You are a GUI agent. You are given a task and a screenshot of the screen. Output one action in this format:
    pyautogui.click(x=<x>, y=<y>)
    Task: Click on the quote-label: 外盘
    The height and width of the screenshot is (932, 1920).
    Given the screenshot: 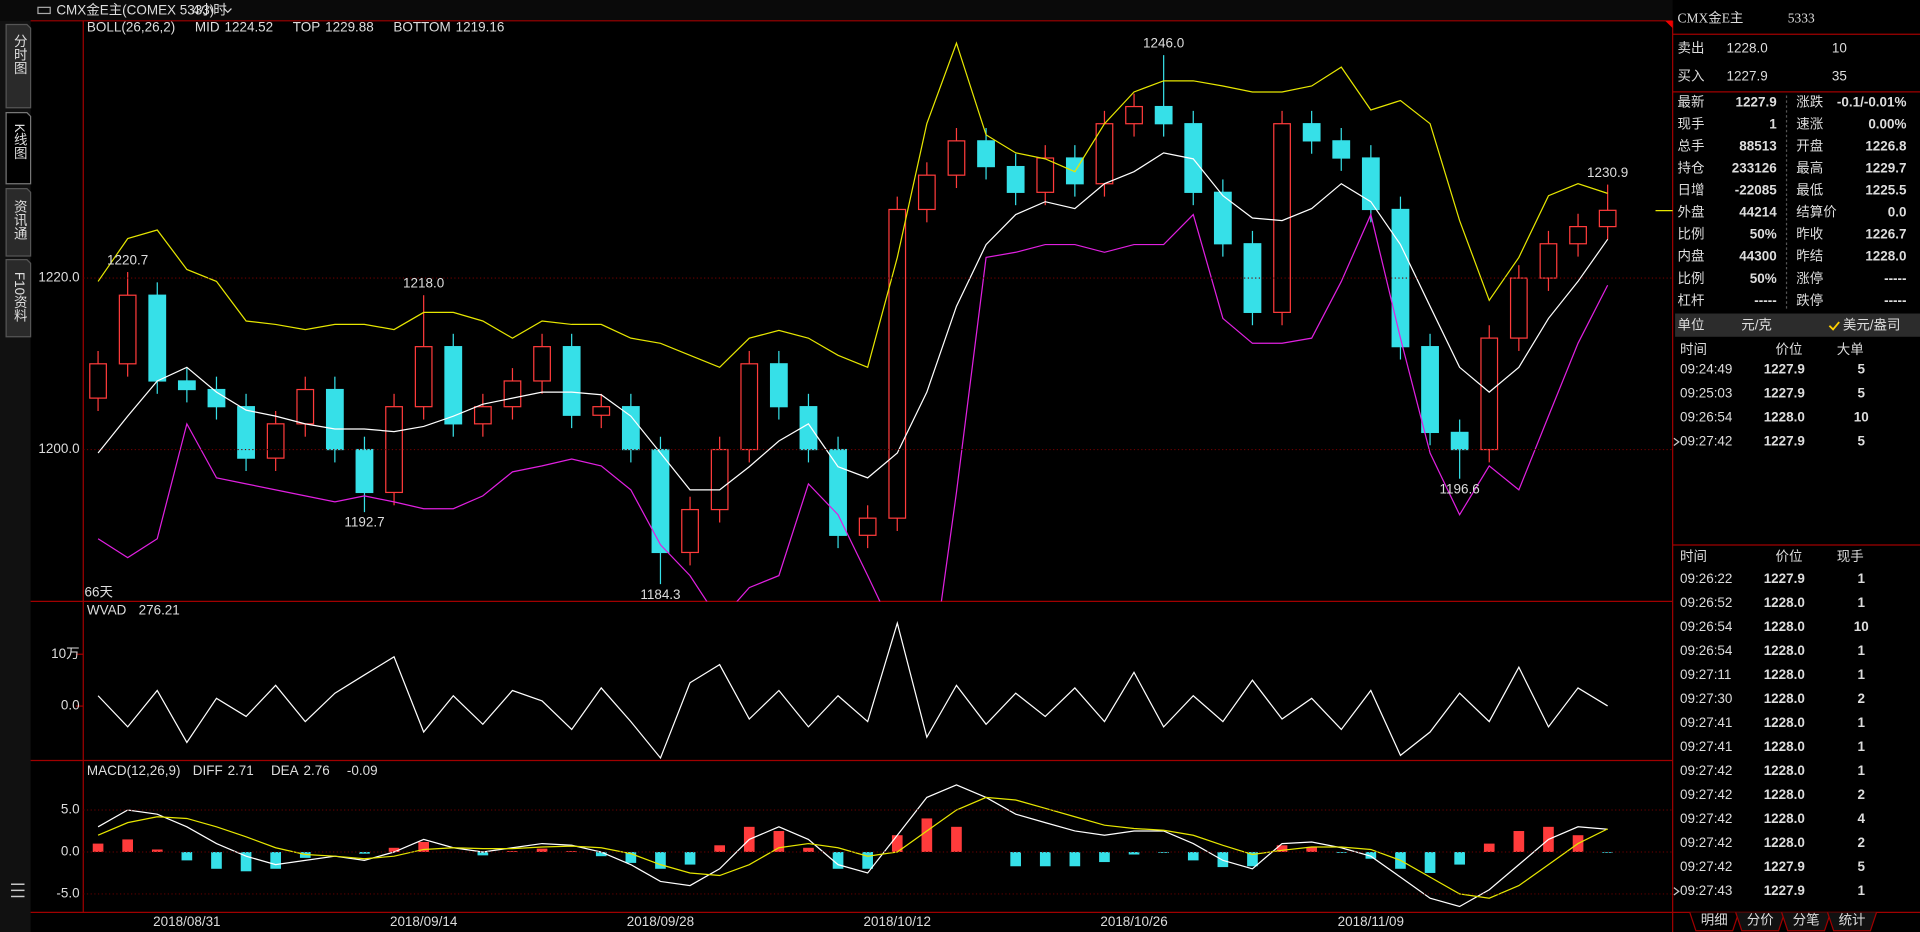 What is the action you would take?
    pyautogui.click(x=1691, y=212)
    